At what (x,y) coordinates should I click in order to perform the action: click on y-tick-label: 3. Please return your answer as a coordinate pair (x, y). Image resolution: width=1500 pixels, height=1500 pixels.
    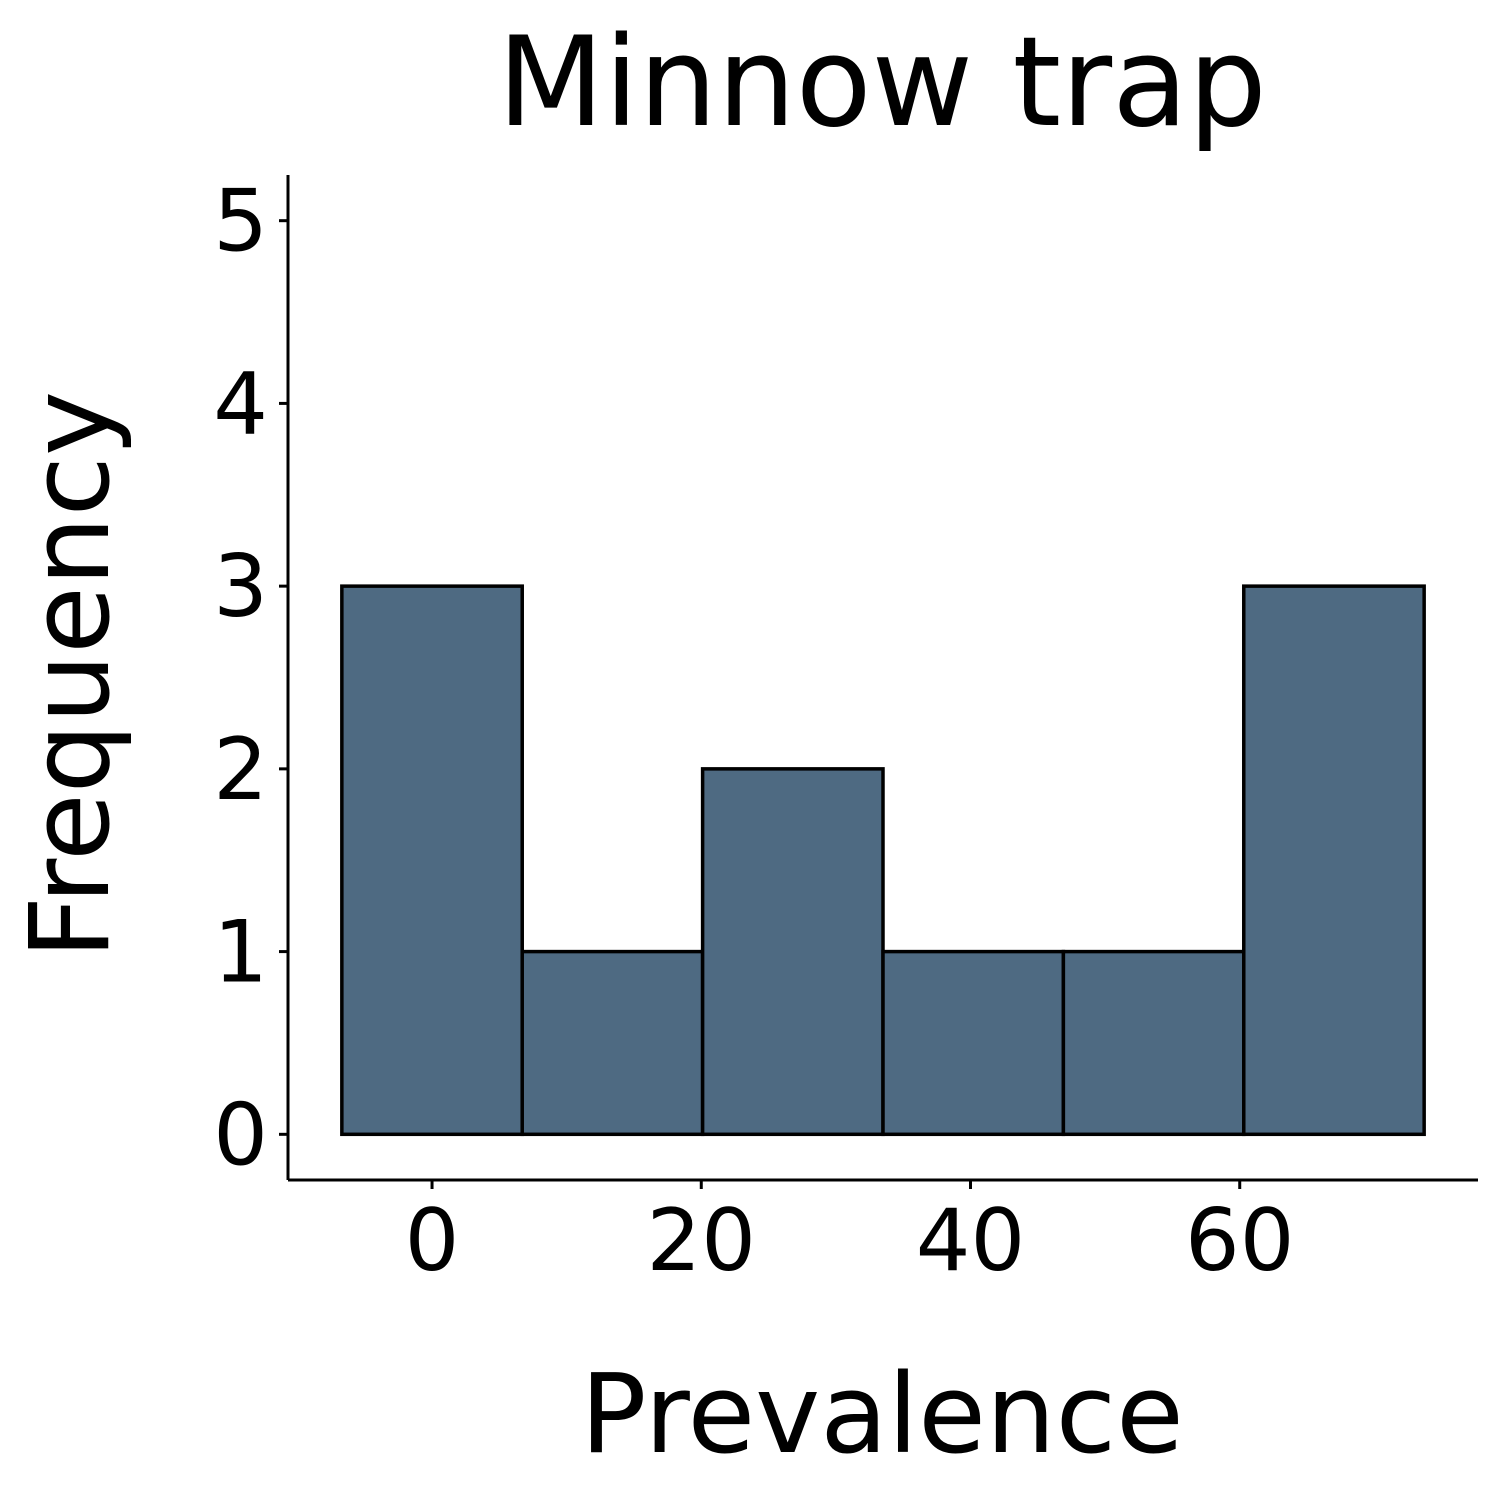
    Looking at the image, I should click on (240, 587).